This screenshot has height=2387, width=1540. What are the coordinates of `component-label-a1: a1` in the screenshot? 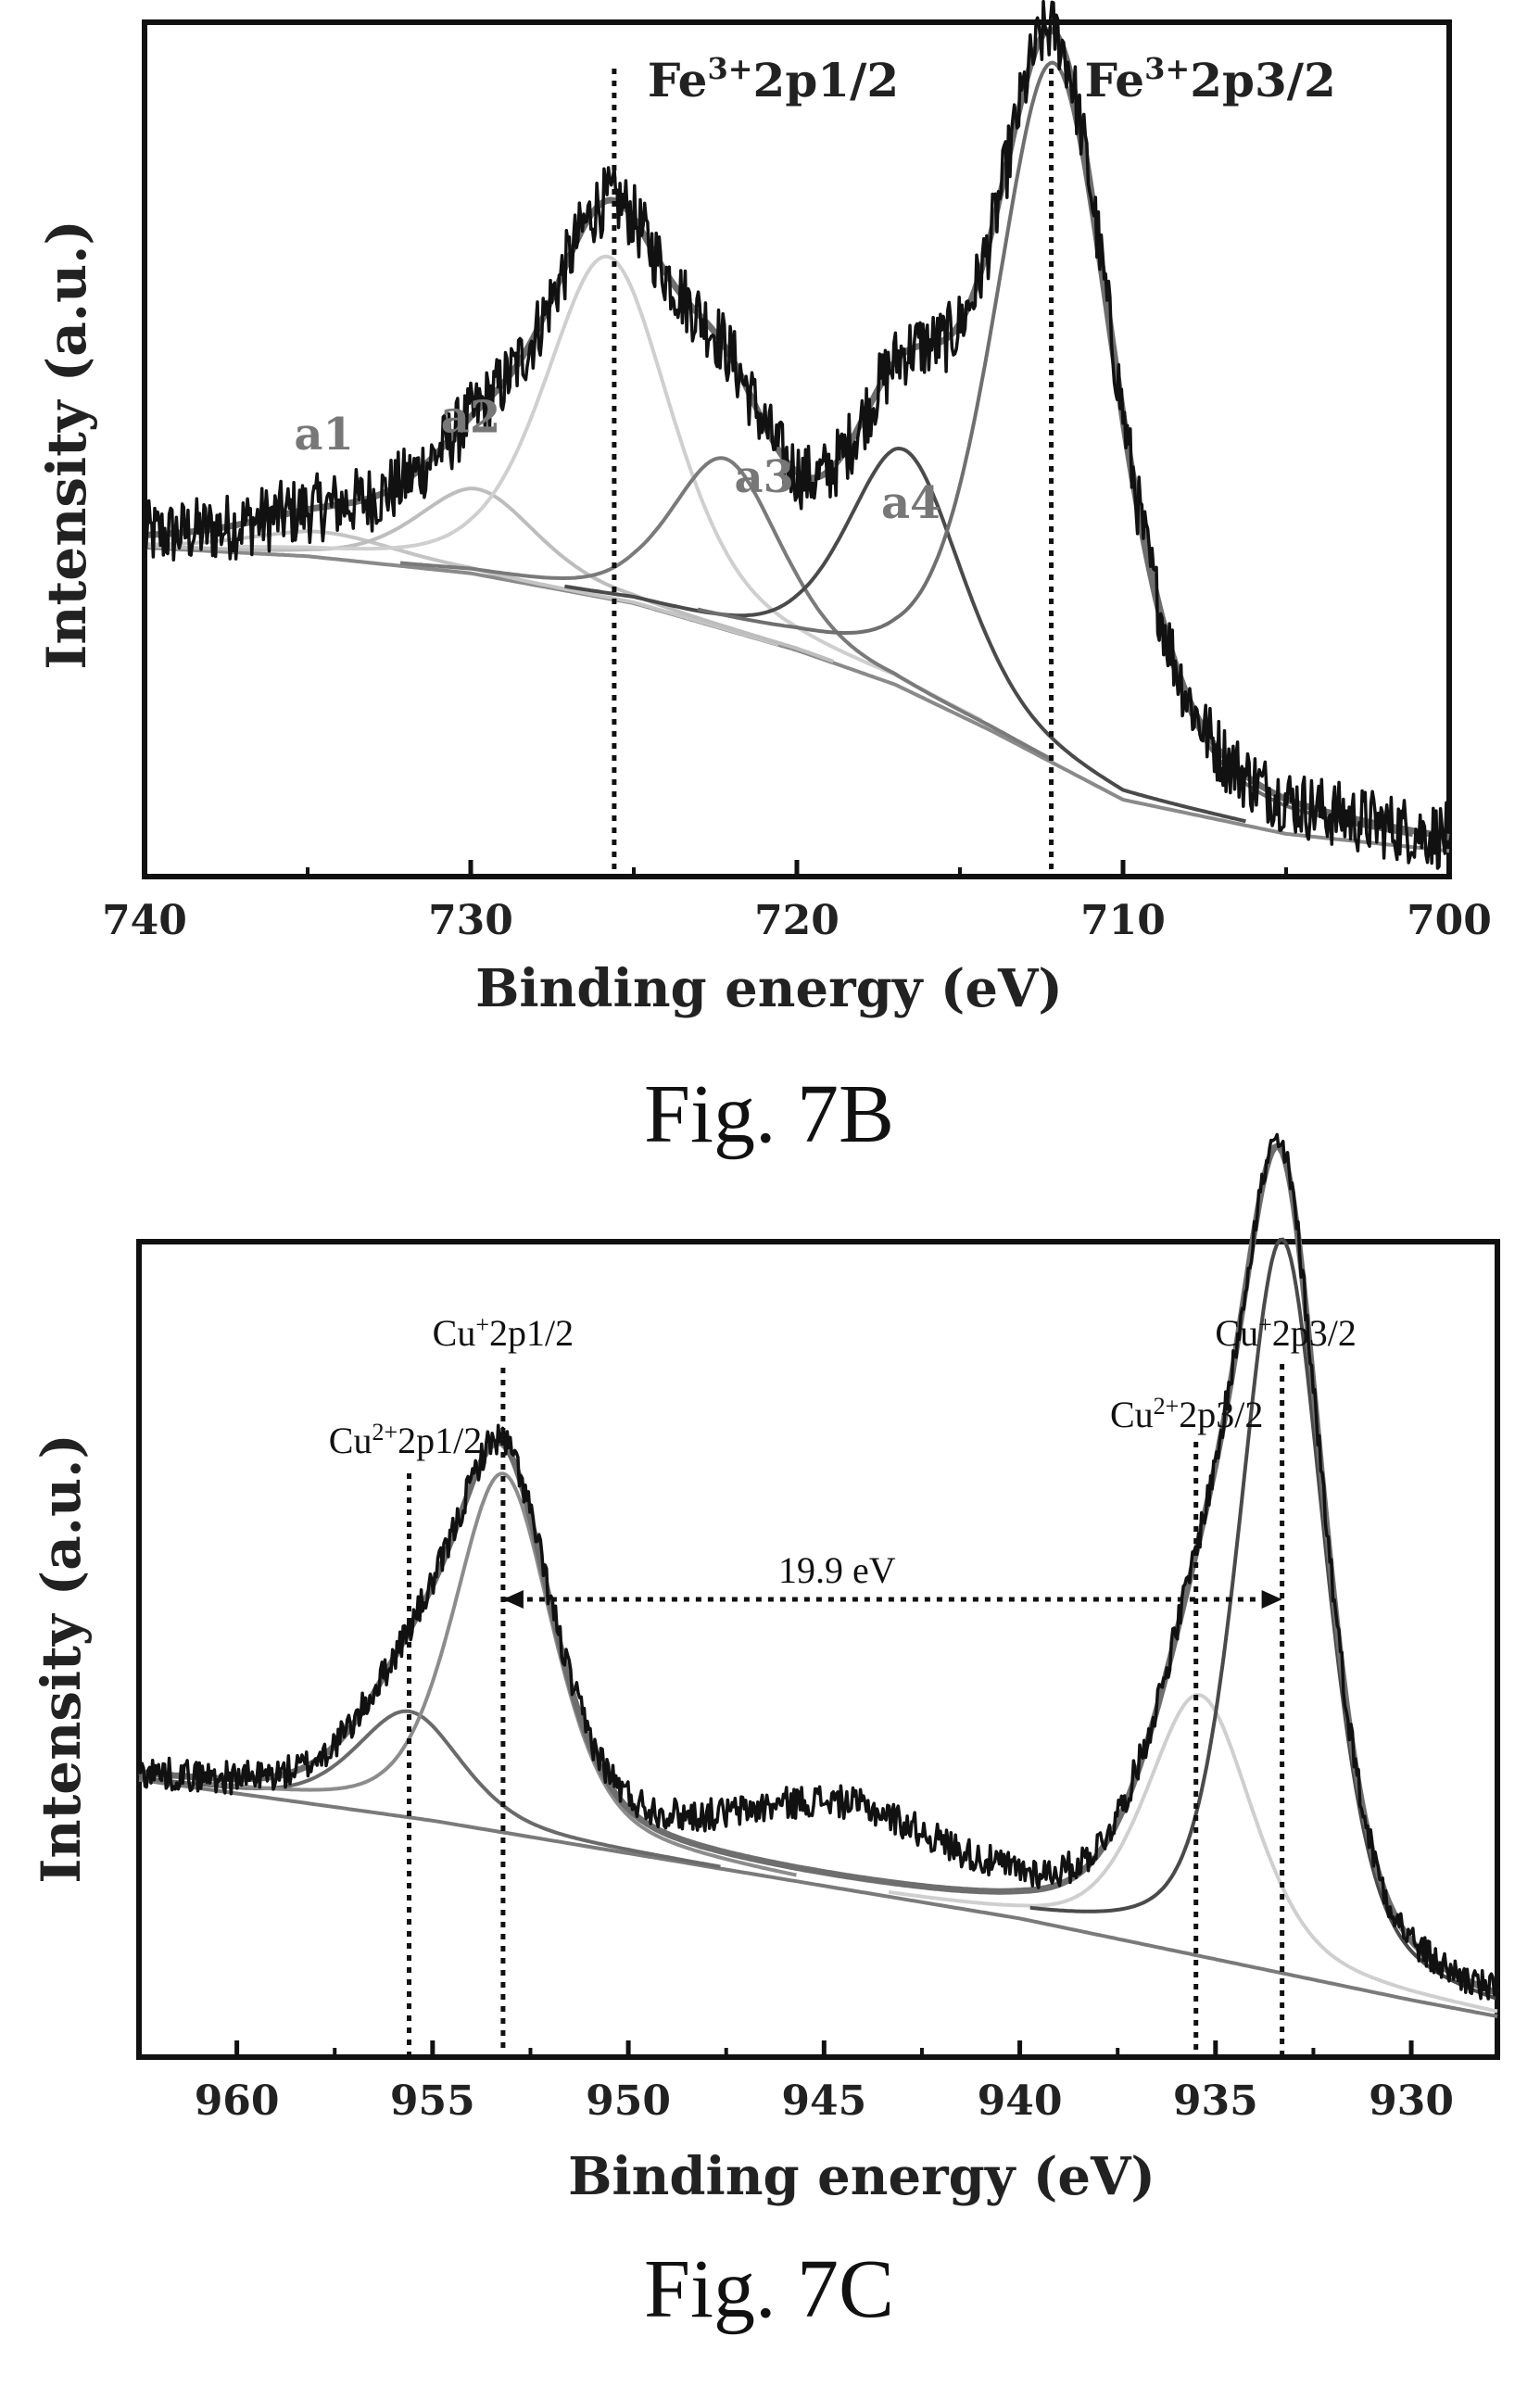 It's located at (324, 435).